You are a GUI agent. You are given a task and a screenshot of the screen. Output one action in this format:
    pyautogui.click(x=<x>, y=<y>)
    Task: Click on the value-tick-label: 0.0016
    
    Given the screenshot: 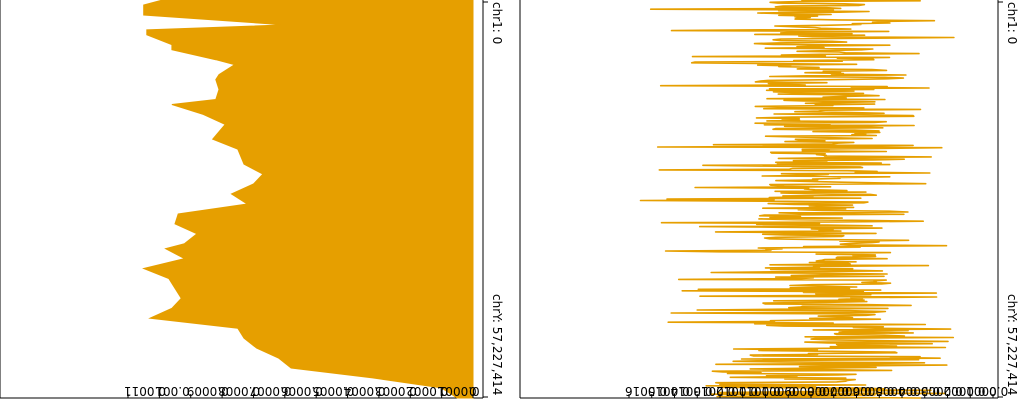 What is the action you would take?
    pyautogui.click(x=646, y=391)
    